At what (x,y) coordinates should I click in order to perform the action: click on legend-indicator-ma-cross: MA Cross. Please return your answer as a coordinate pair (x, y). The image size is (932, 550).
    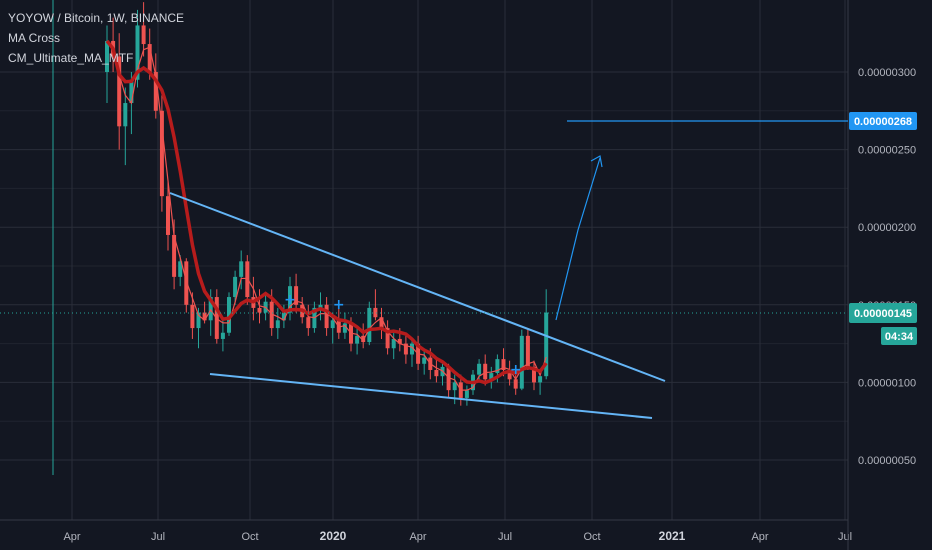
    Looking at the image, I should click on (34, 38).